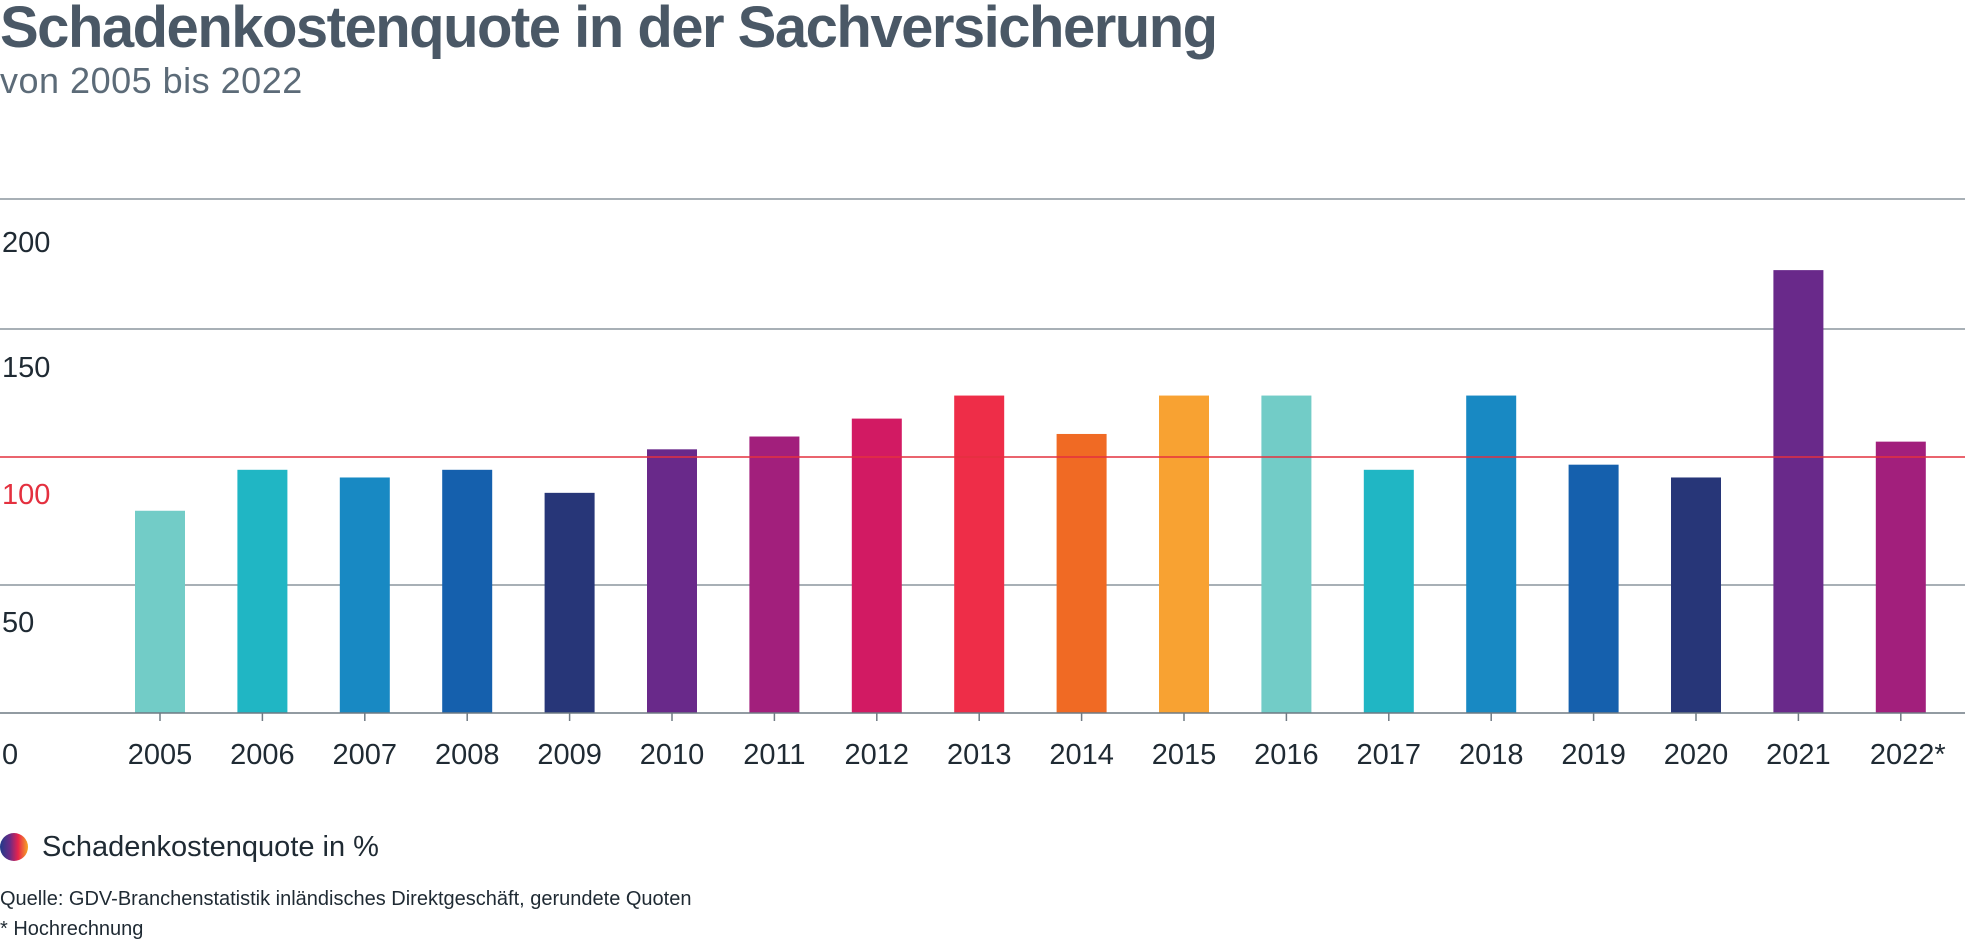  I want to click on x-tick-label: 2016, so click(1286, 755).